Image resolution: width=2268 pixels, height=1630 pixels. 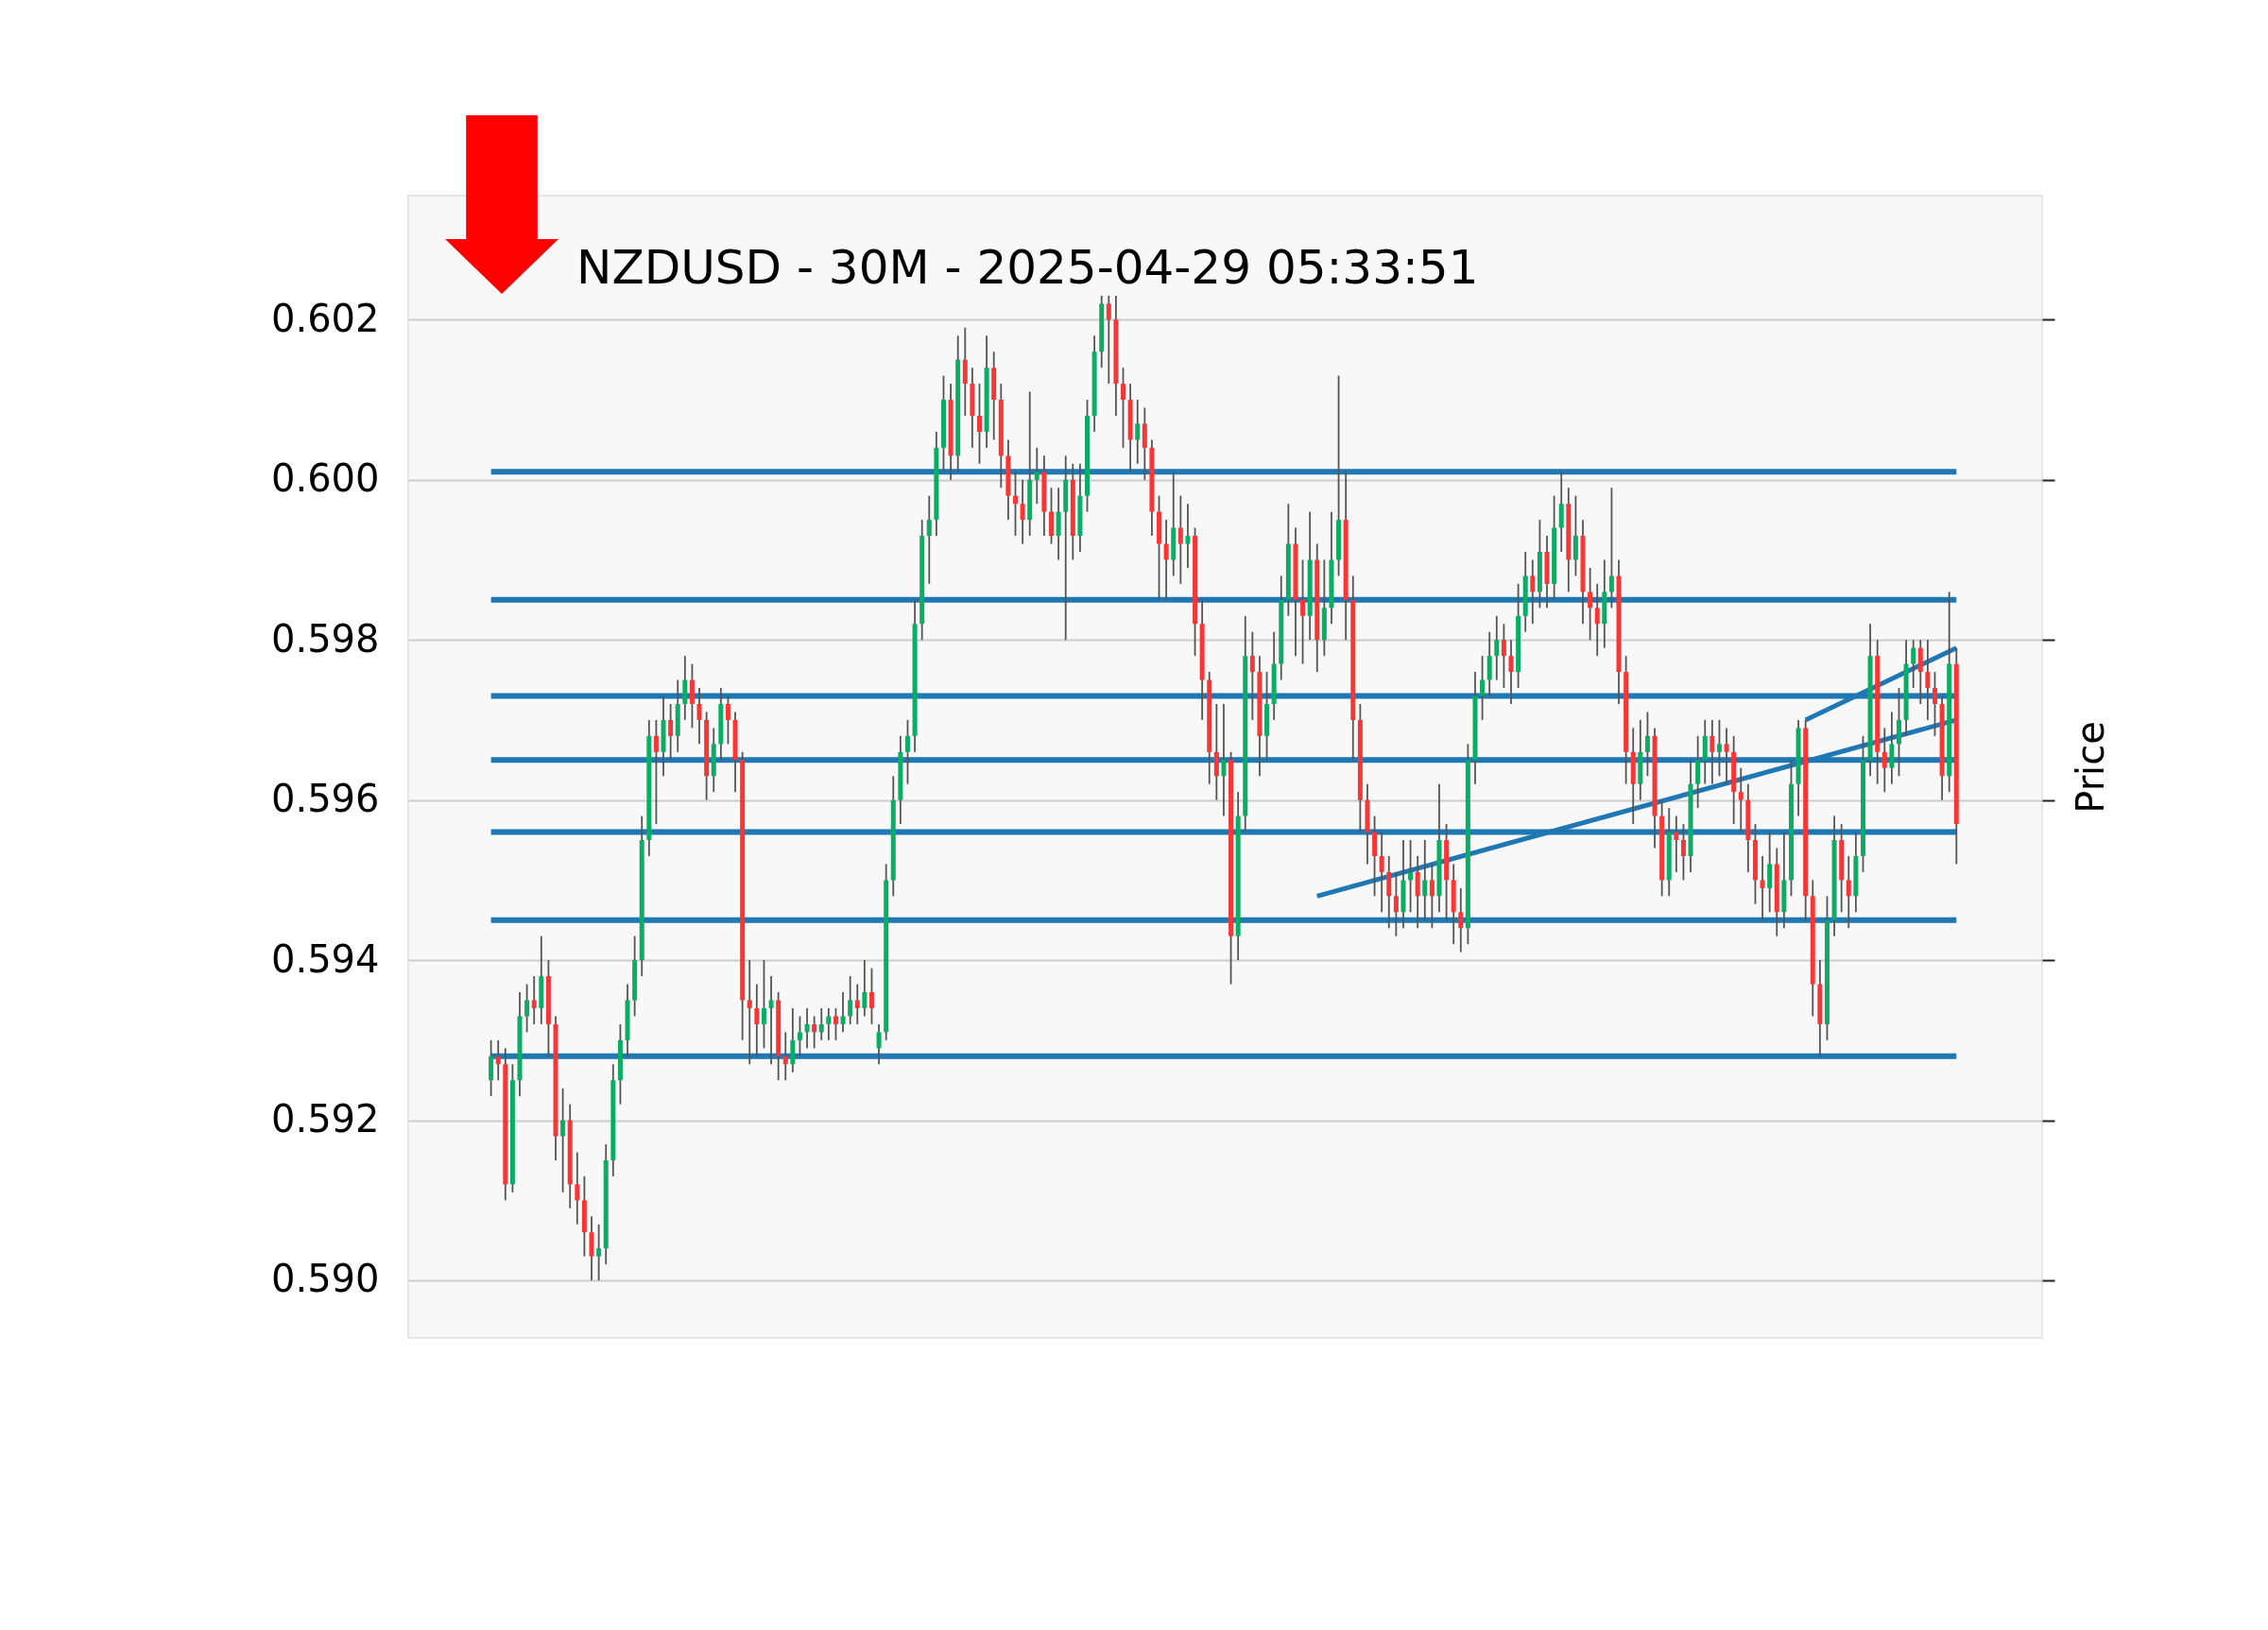 What do you see at coordinates (325, 1119) in the screenshot?
I see `y-tick-label: 0.592` at bounding box center [325, 1119].